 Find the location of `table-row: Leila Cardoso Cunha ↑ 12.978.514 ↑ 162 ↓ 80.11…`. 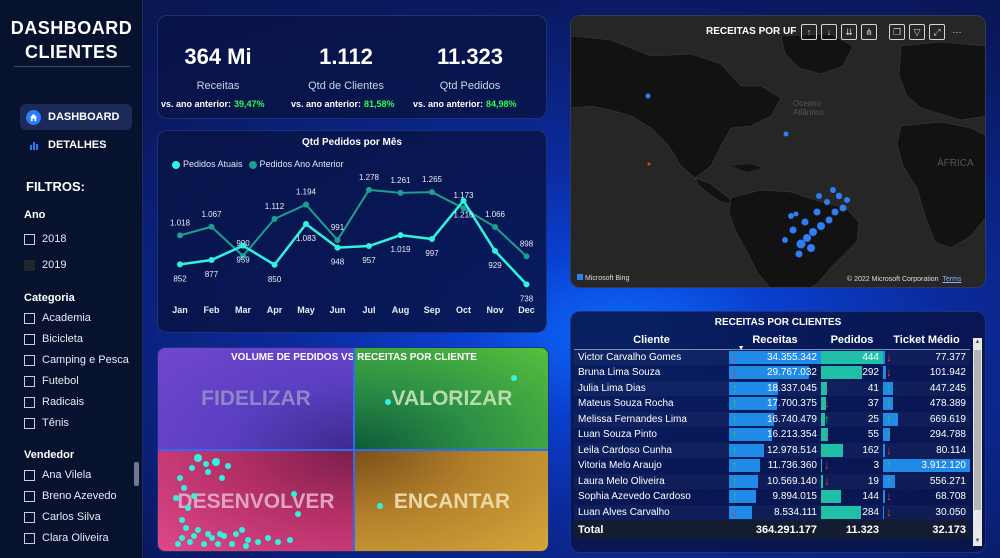

table-row: Leila Cardoso Cunha ↑ 12.978.514 ↑ 162 ↓ 80.11… is located at coordinates (772, 451).